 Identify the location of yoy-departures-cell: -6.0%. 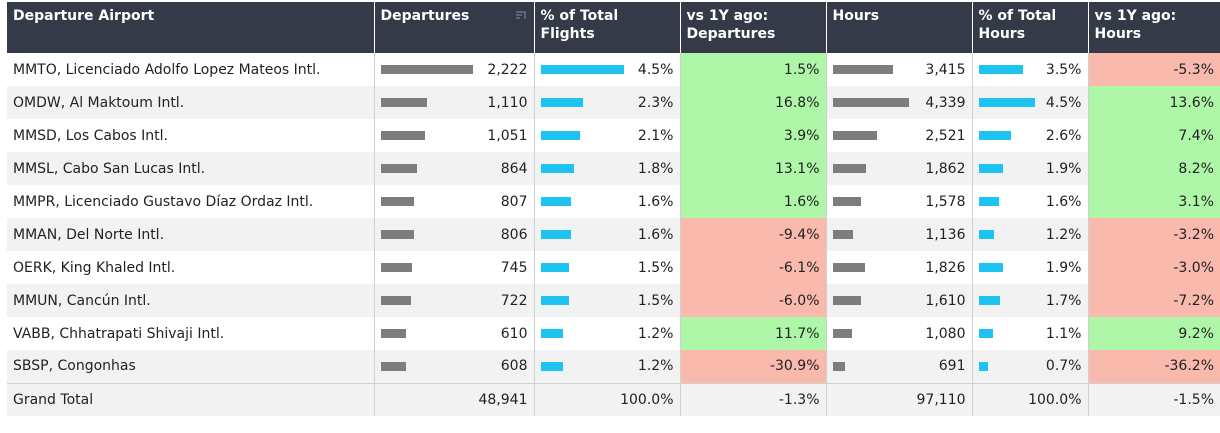
(753, 300).